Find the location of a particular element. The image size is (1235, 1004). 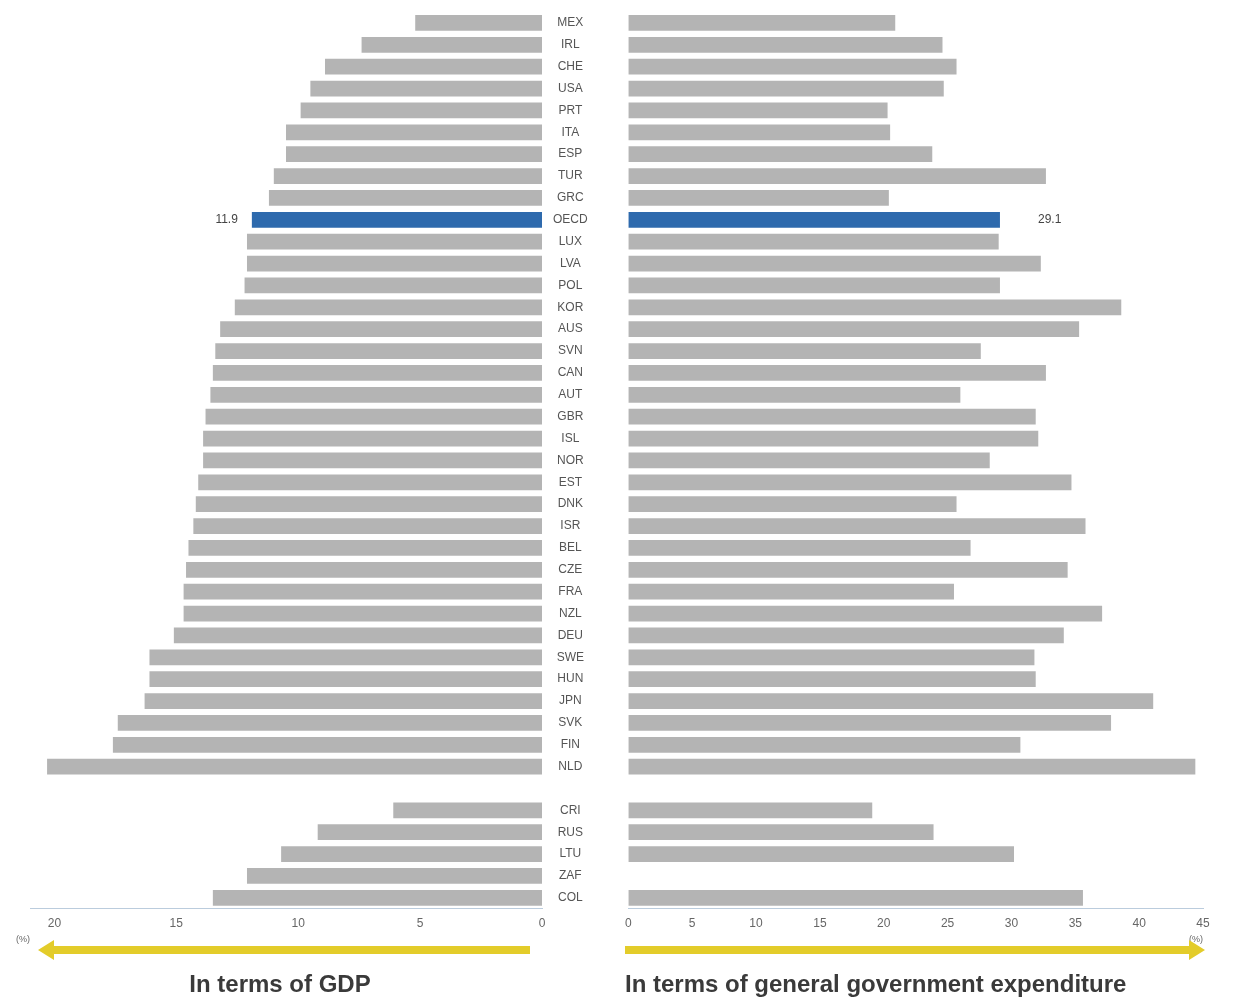

y-tick-label: LUX is located at coordinates (570, 240).